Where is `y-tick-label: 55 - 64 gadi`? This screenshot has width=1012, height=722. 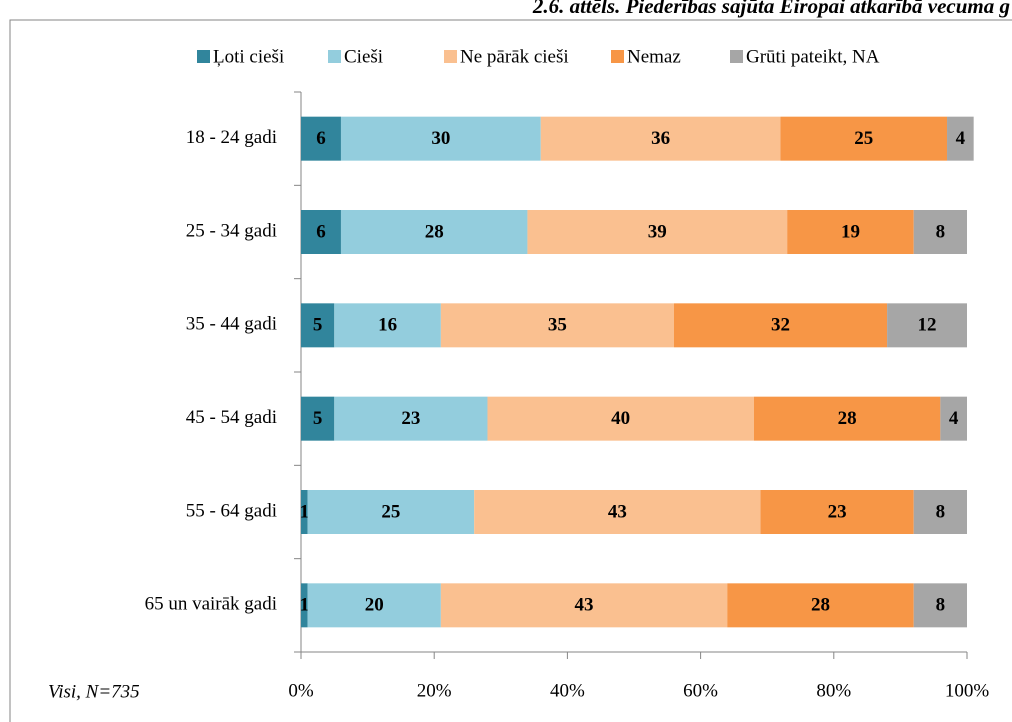 y-tick-label: 55 - 64 gadi is located at coordinates (231, 510).